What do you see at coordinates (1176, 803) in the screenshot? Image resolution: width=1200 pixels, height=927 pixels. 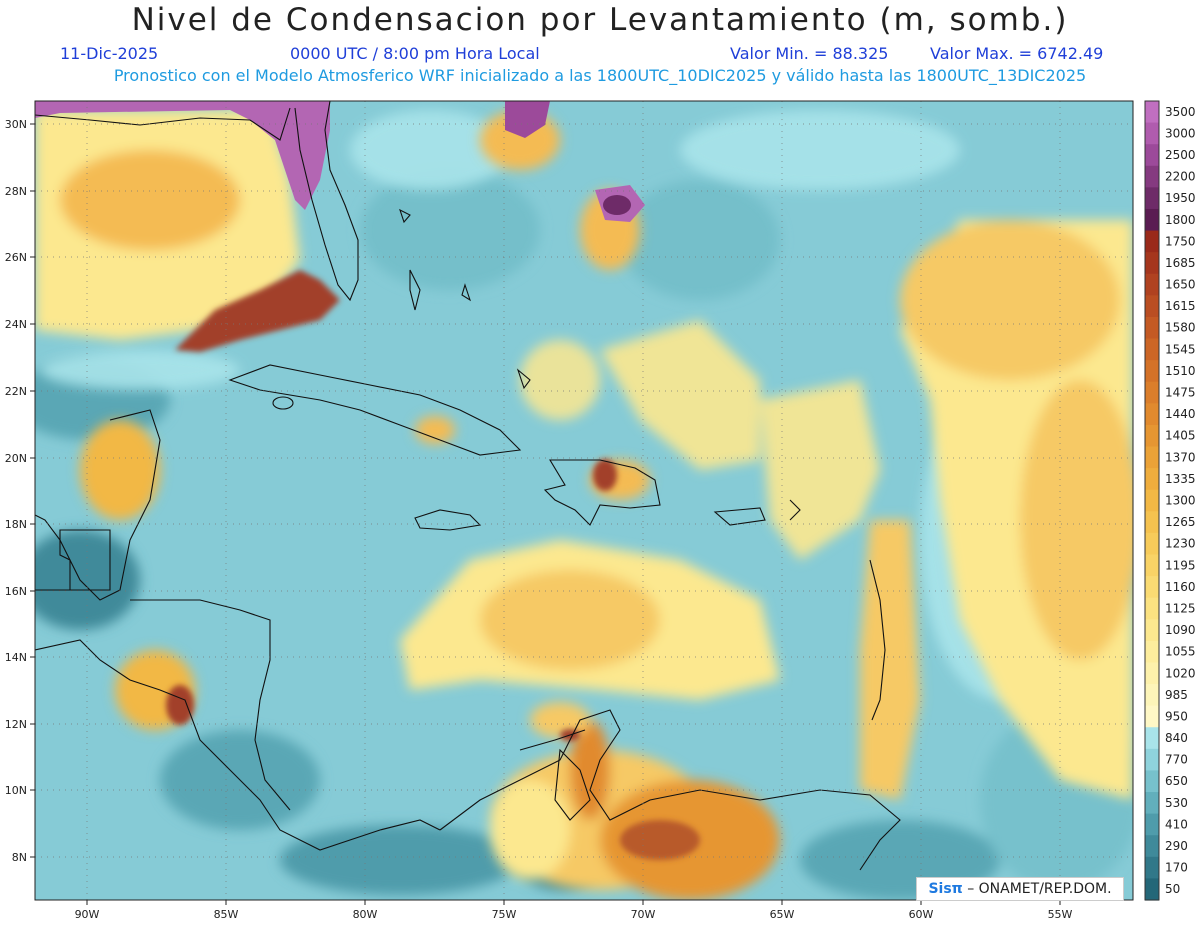 I see `legend-label: 530` at bounding box center [1176, 803].